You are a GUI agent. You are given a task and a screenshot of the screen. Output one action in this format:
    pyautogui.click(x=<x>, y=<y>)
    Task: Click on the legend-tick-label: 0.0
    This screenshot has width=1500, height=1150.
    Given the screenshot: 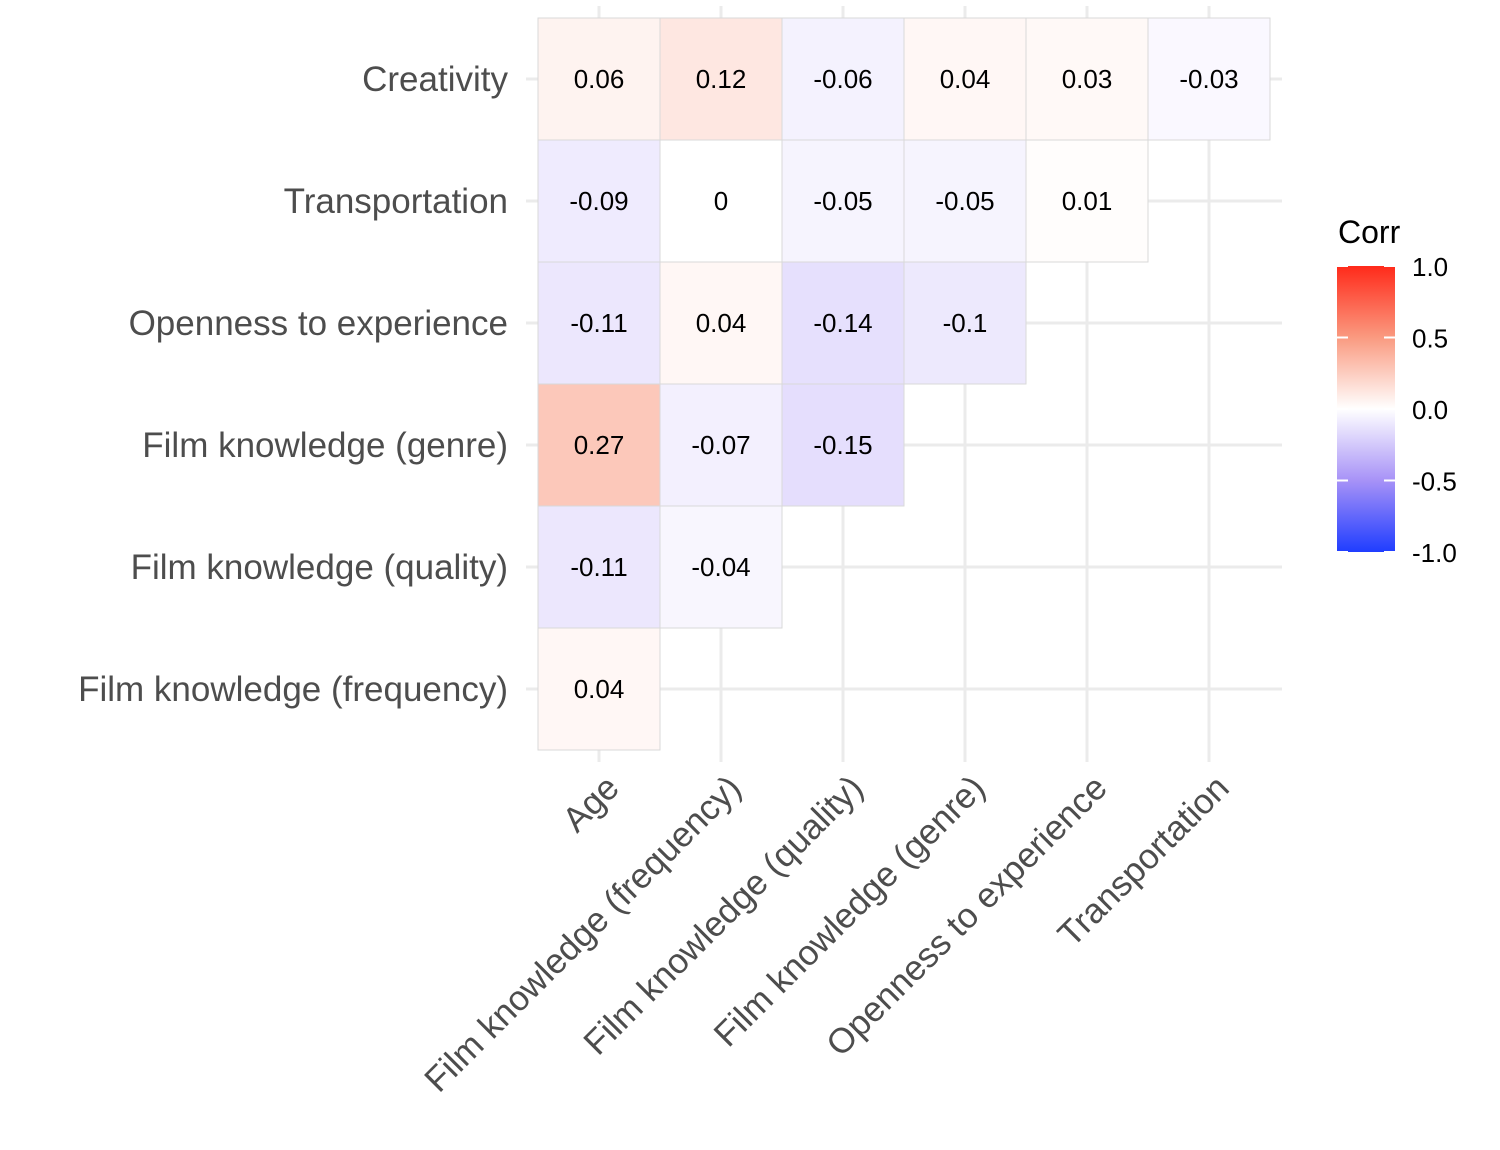 What is the action you would take?
    pyautogui.click(x=1430, y=410)
    